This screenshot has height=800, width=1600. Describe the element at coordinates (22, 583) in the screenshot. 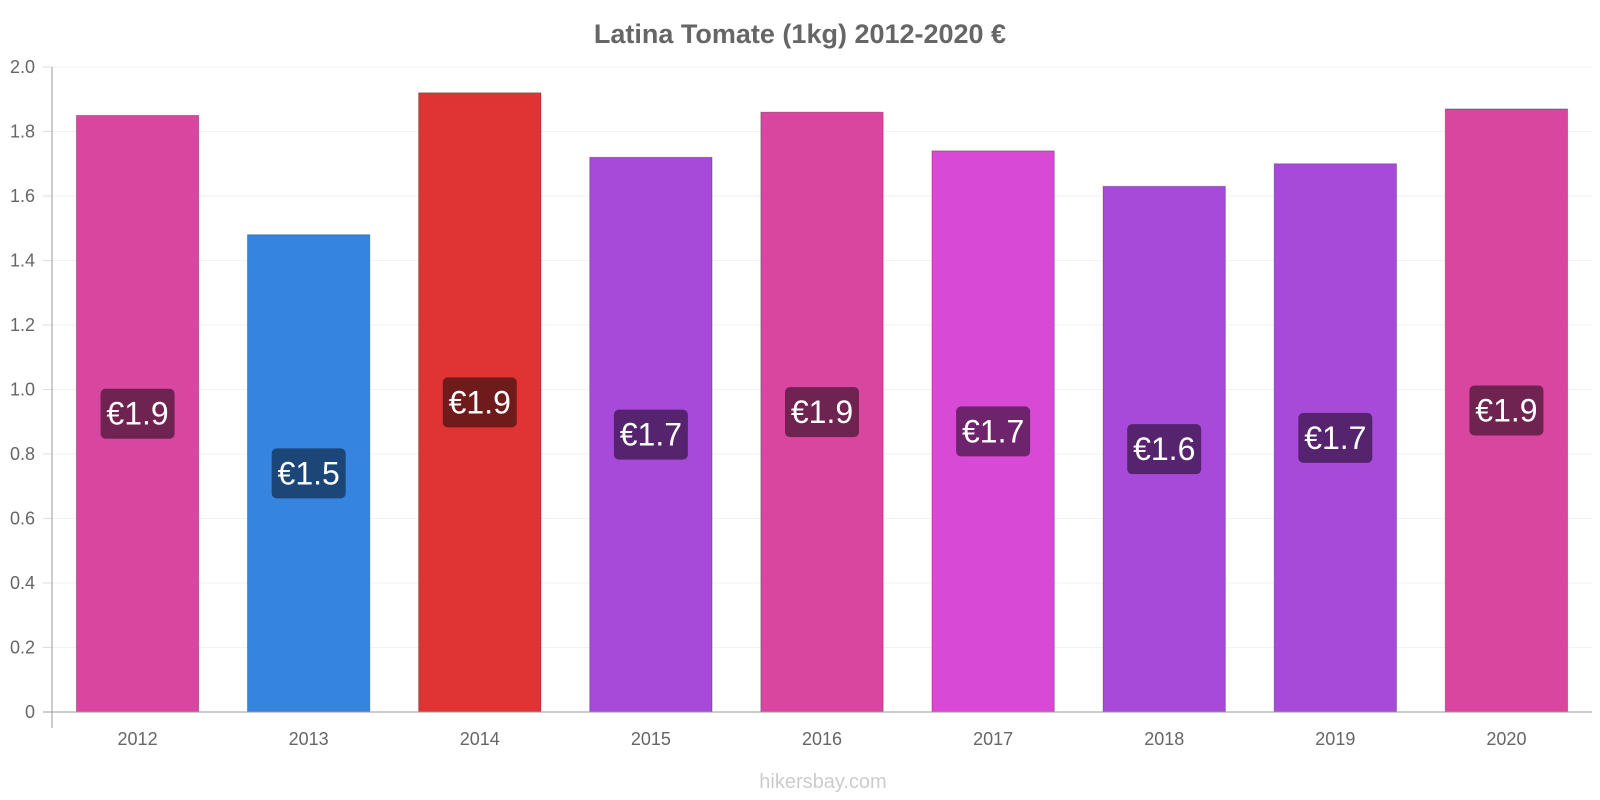

I see `y-tick-label: 0.4` at that location.